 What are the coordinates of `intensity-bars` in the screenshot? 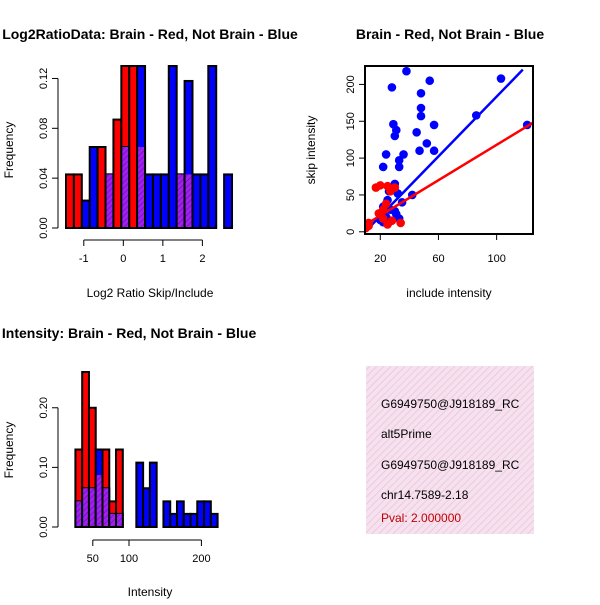 It's located at (146, 450).